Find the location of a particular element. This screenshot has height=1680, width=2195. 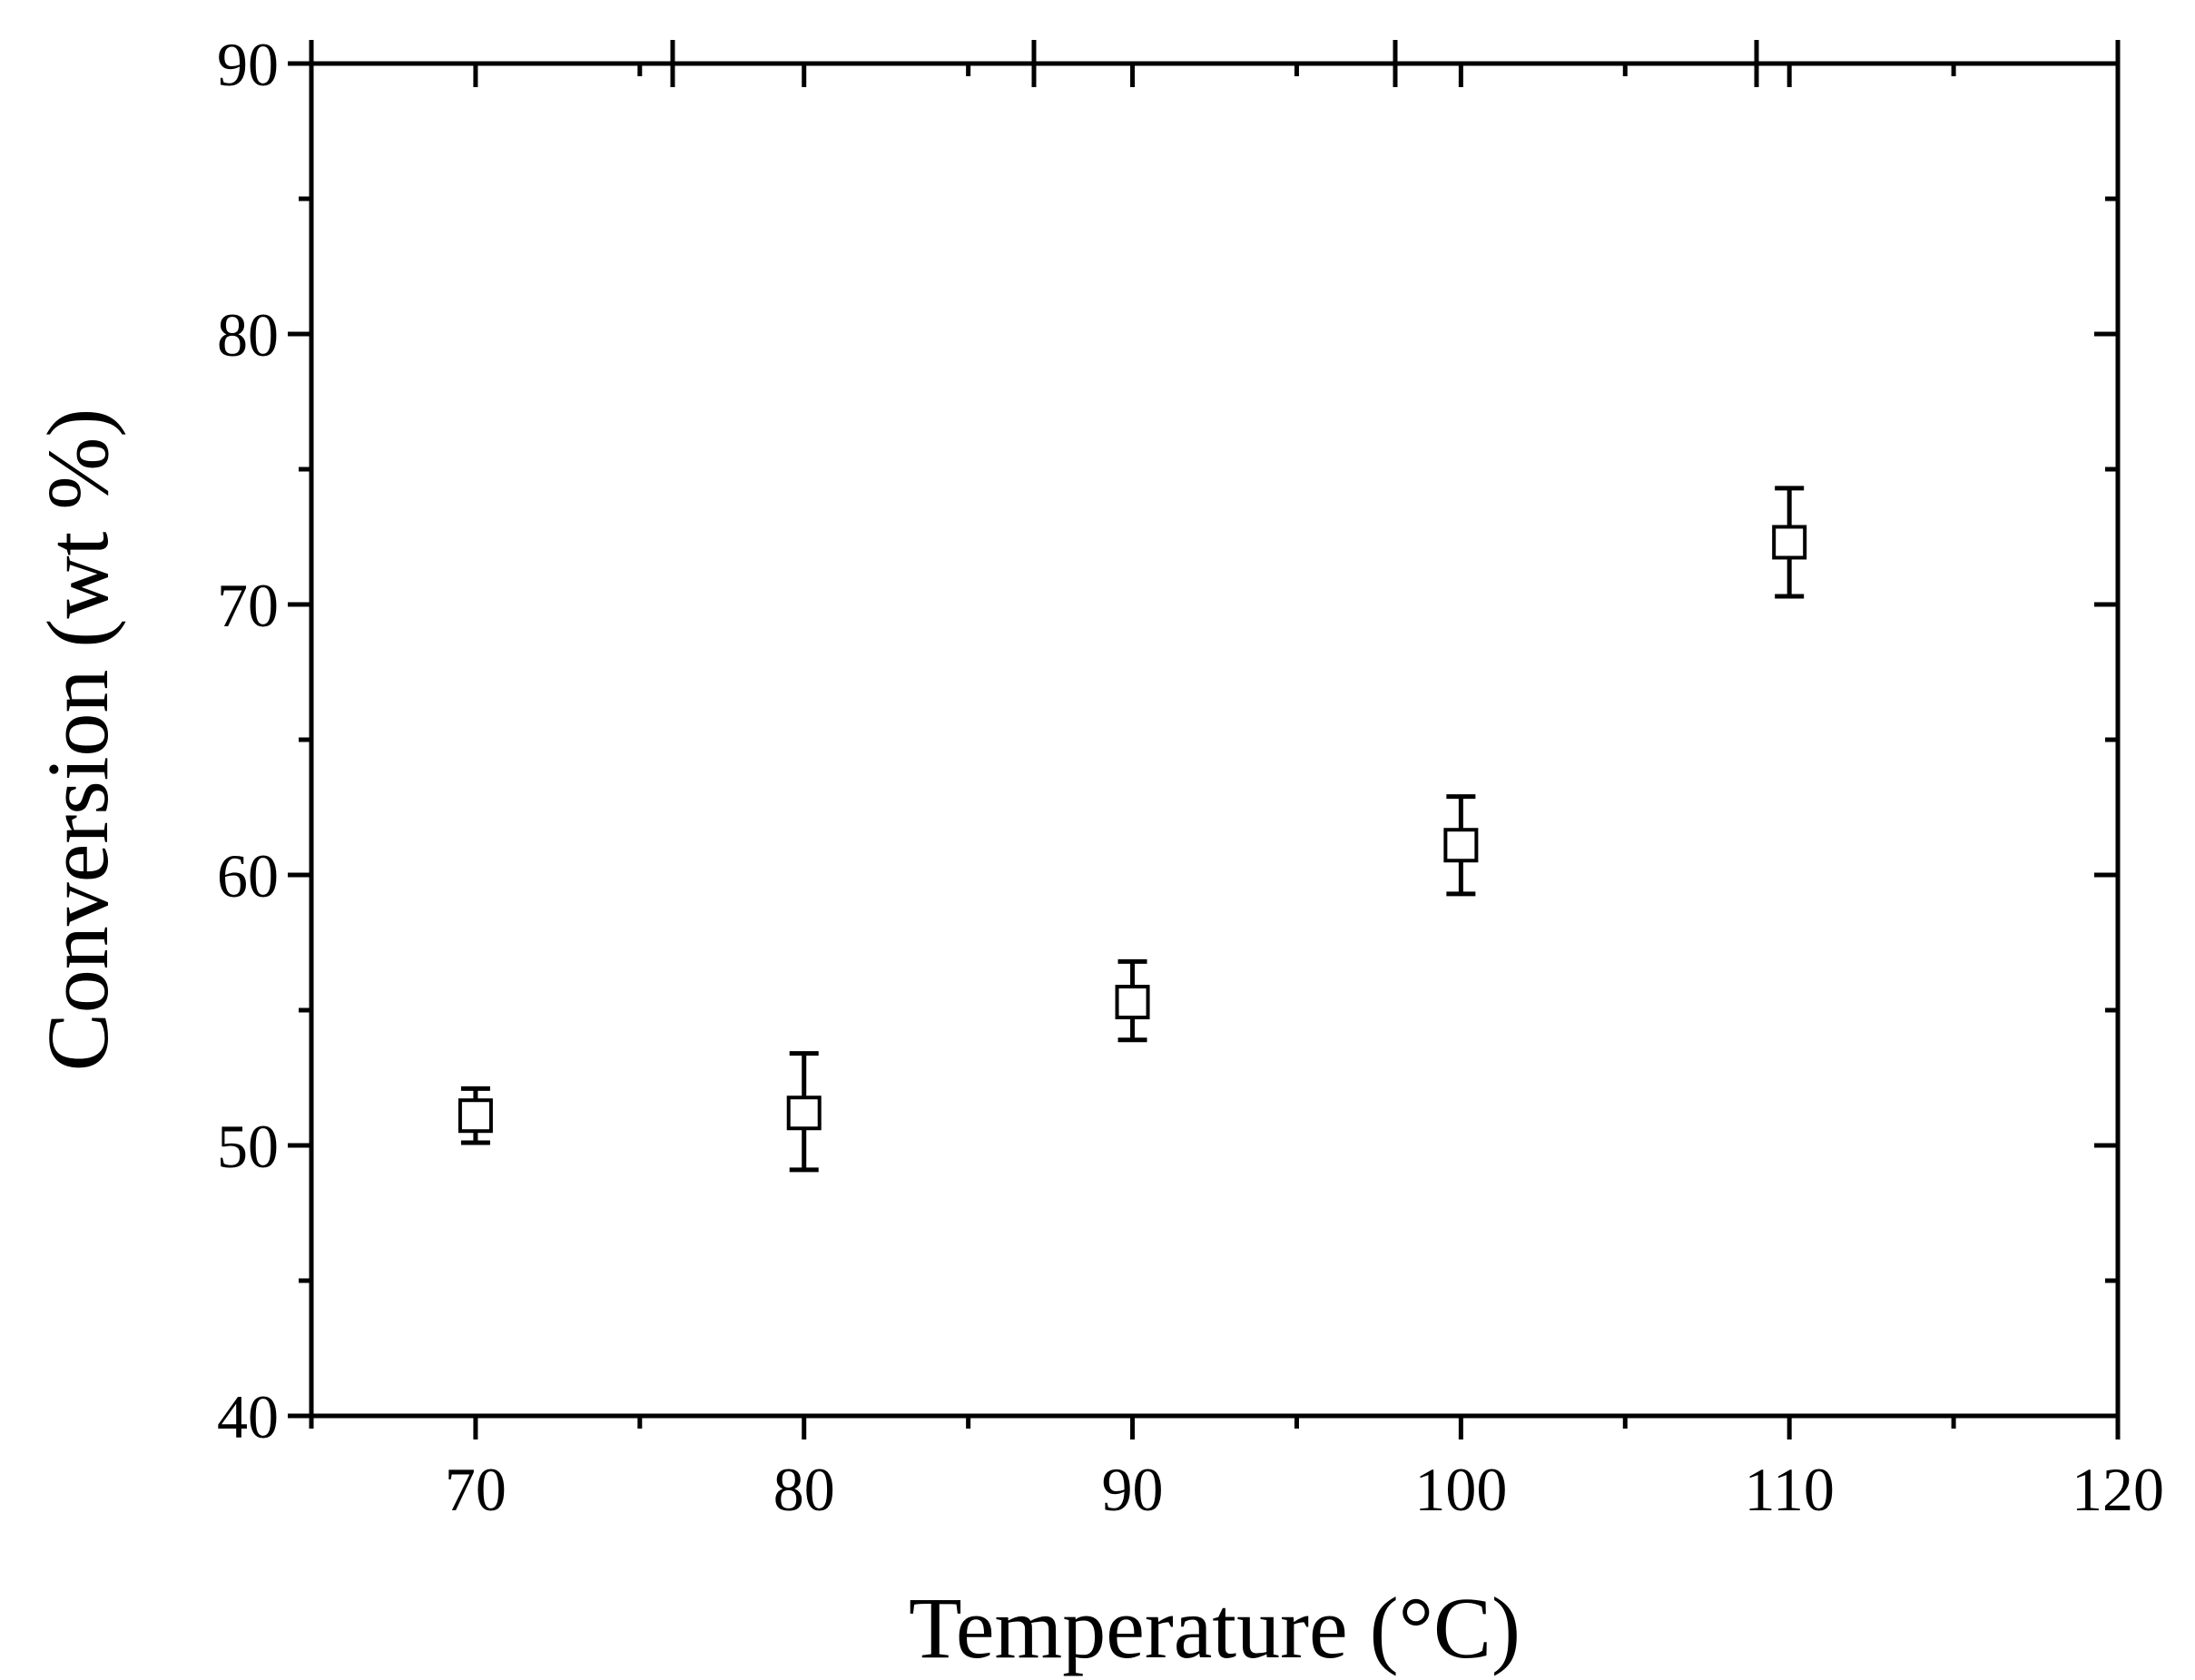

x-tick-label: 90 is located at coordinates (1133, 1490).